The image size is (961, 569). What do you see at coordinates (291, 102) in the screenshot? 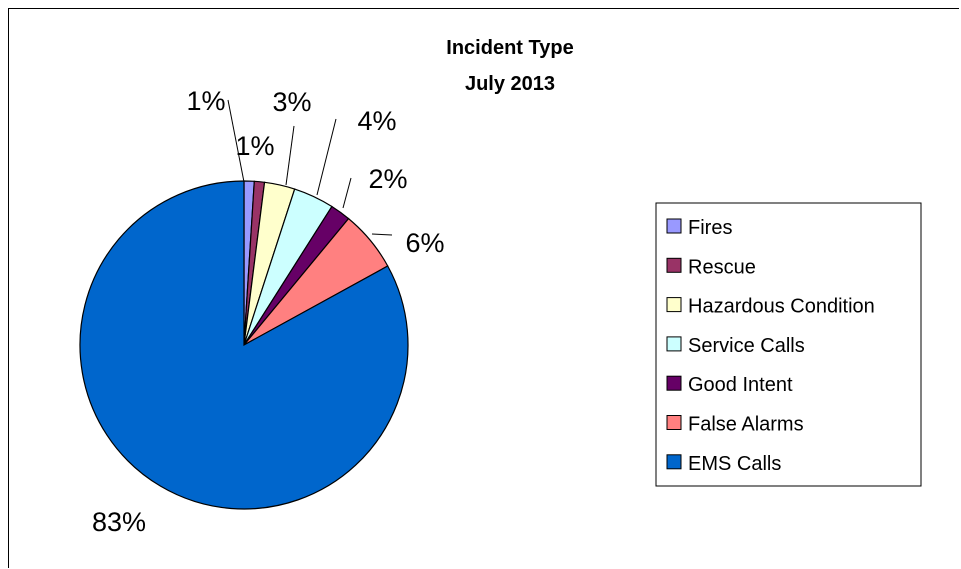
I see `slice-label-hazardous-condition: 3%` at bounding box center [291, 102].